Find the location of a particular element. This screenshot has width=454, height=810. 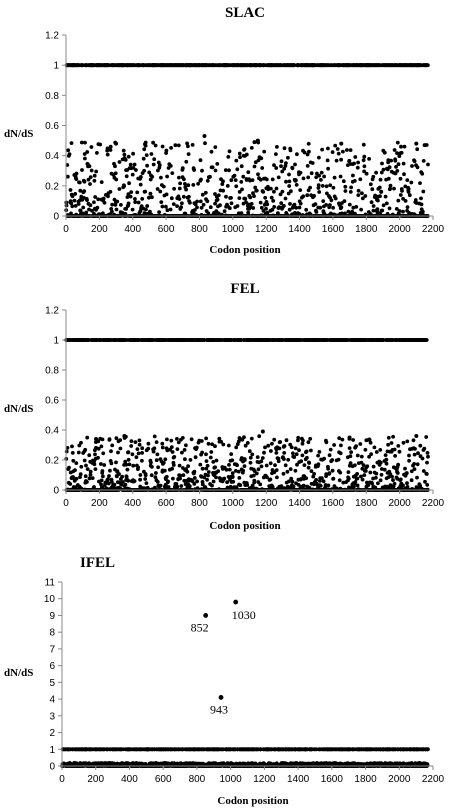

slac-y-tick-label: 0.8 is located at coordinates (52, 96).